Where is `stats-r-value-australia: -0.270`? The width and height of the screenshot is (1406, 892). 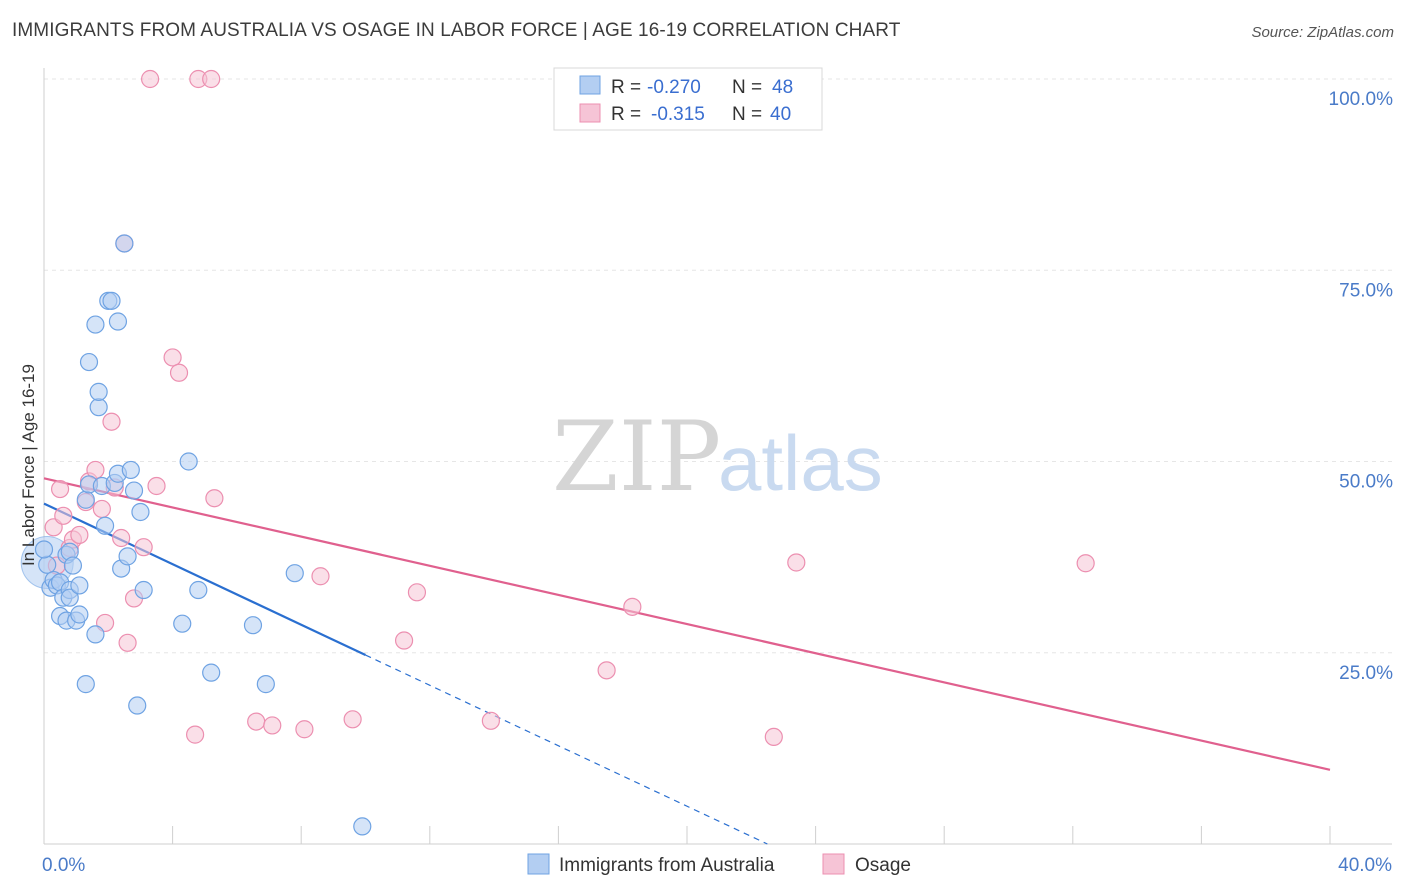 stats-r-value-australia: -0.270 is located at coordinates (674, 87).